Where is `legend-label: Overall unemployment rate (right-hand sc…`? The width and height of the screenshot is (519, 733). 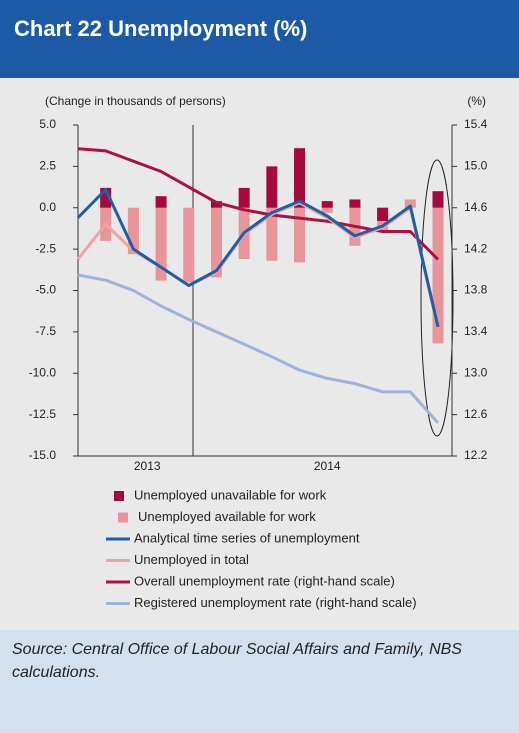 legend-label: Overall unemployment rate (right-hand sc… is located at coordinates (264, 580).